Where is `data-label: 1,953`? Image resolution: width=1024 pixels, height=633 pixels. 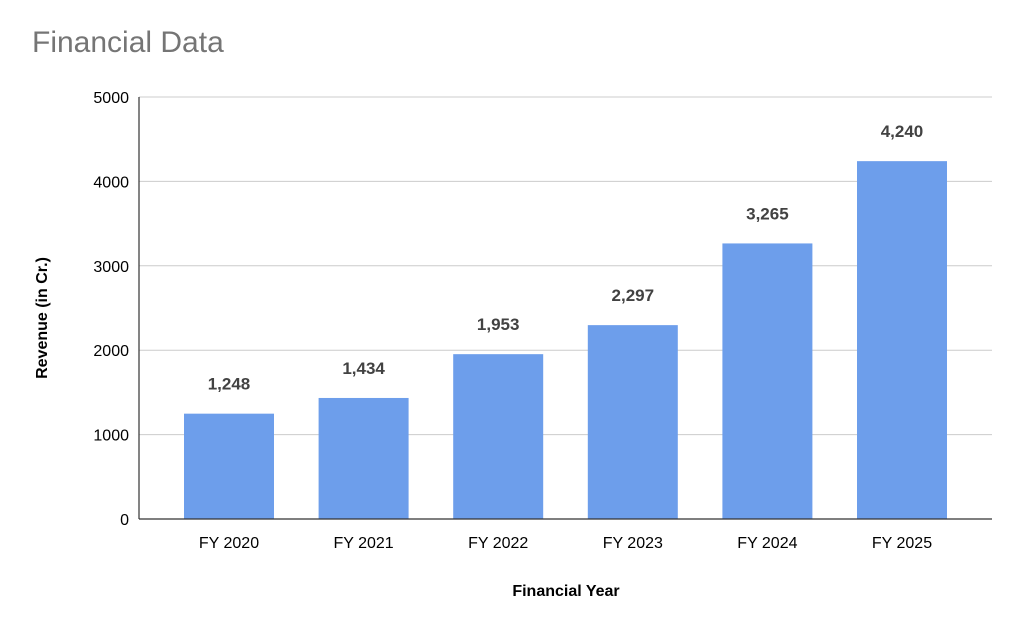 data-label: 1,953 is located at coordinates (498, 324).